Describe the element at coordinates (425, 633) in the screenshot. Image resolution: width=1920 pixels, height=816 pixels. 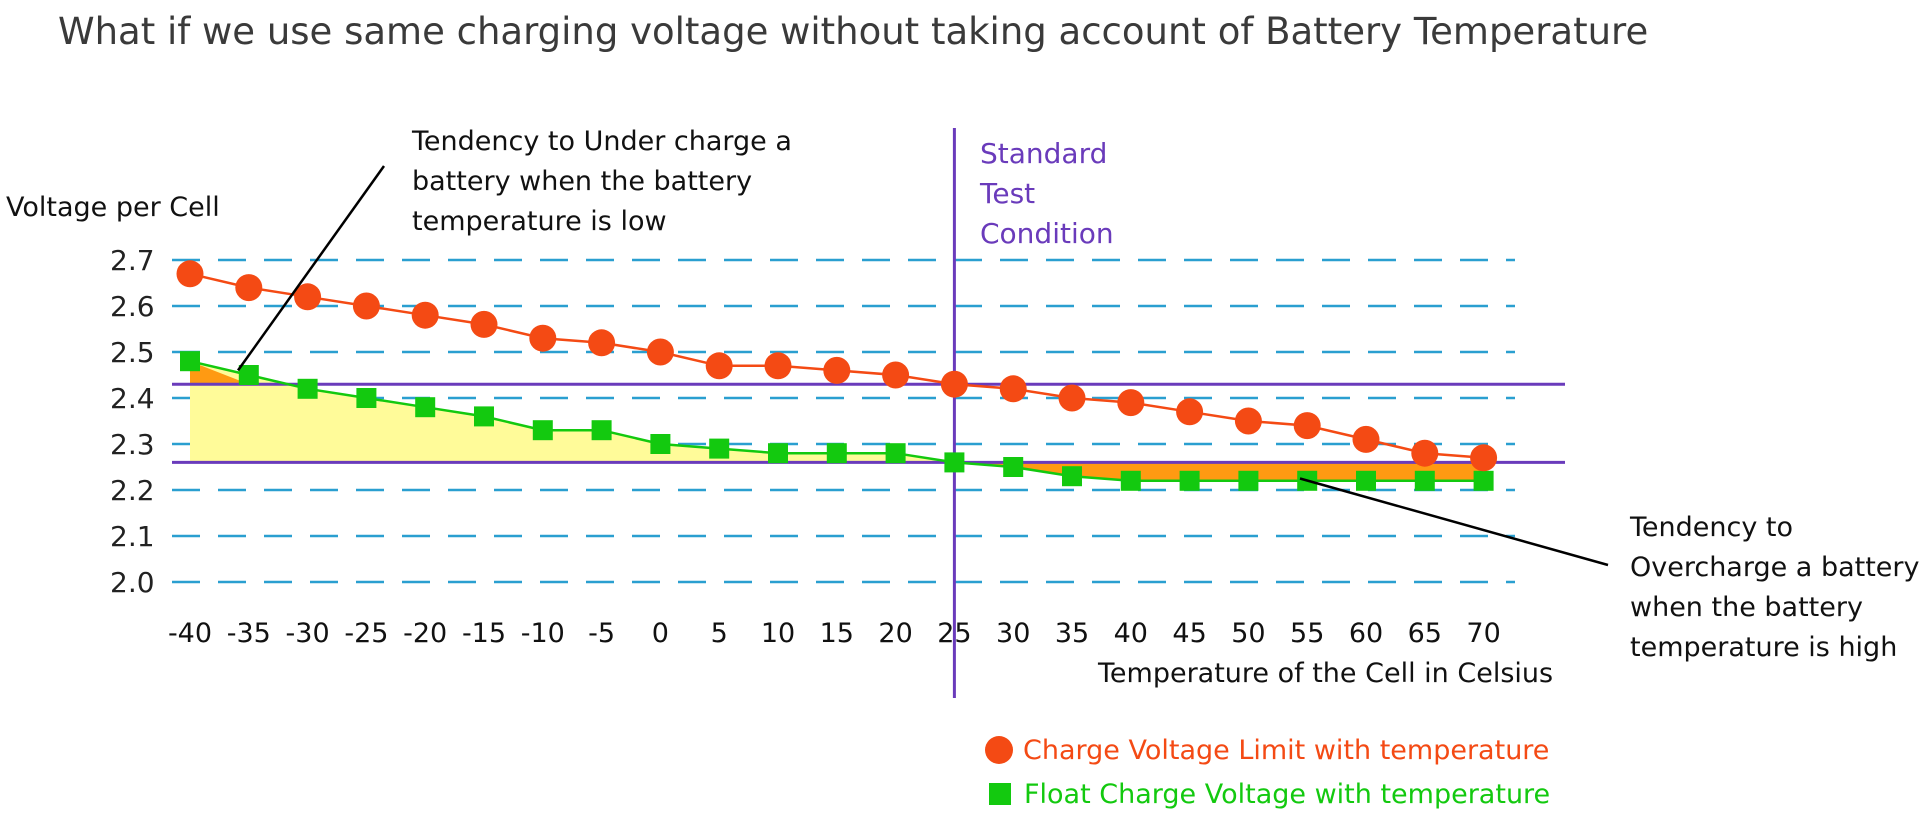
I see `x-tick-label: -20` at that location.